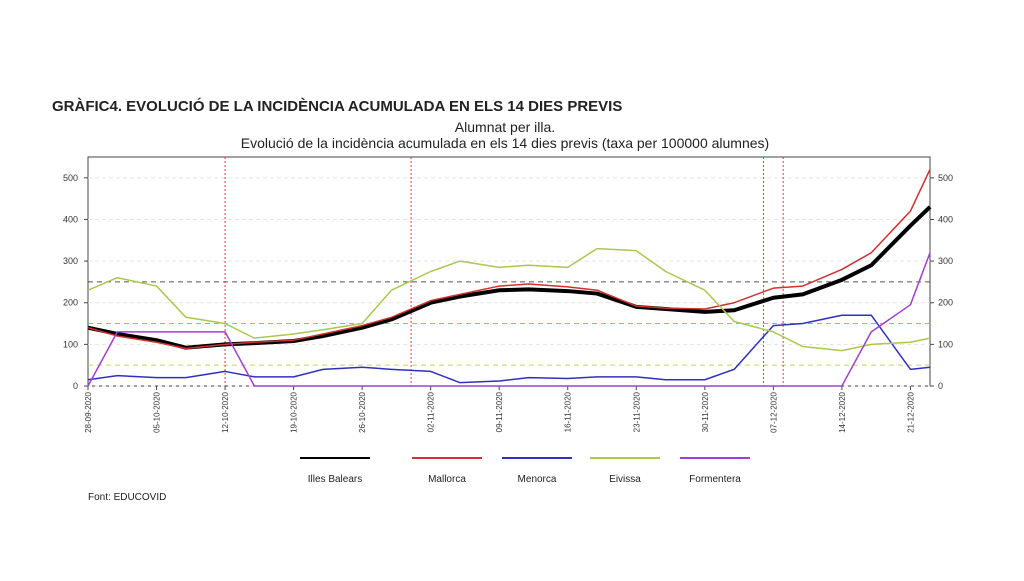  What do you see at coordinates (715, 479) in the screenshot?
I see `legend-label: Formentera` at bounding box center [715, 479].